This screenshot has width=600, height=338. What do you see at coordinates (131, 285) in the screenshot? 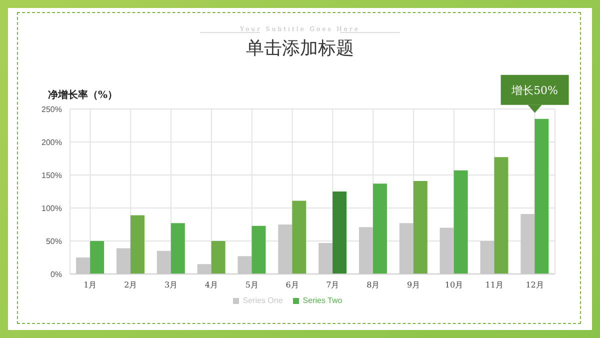
I see `x-tick-label: 2月` at bounding box center [131, 285].